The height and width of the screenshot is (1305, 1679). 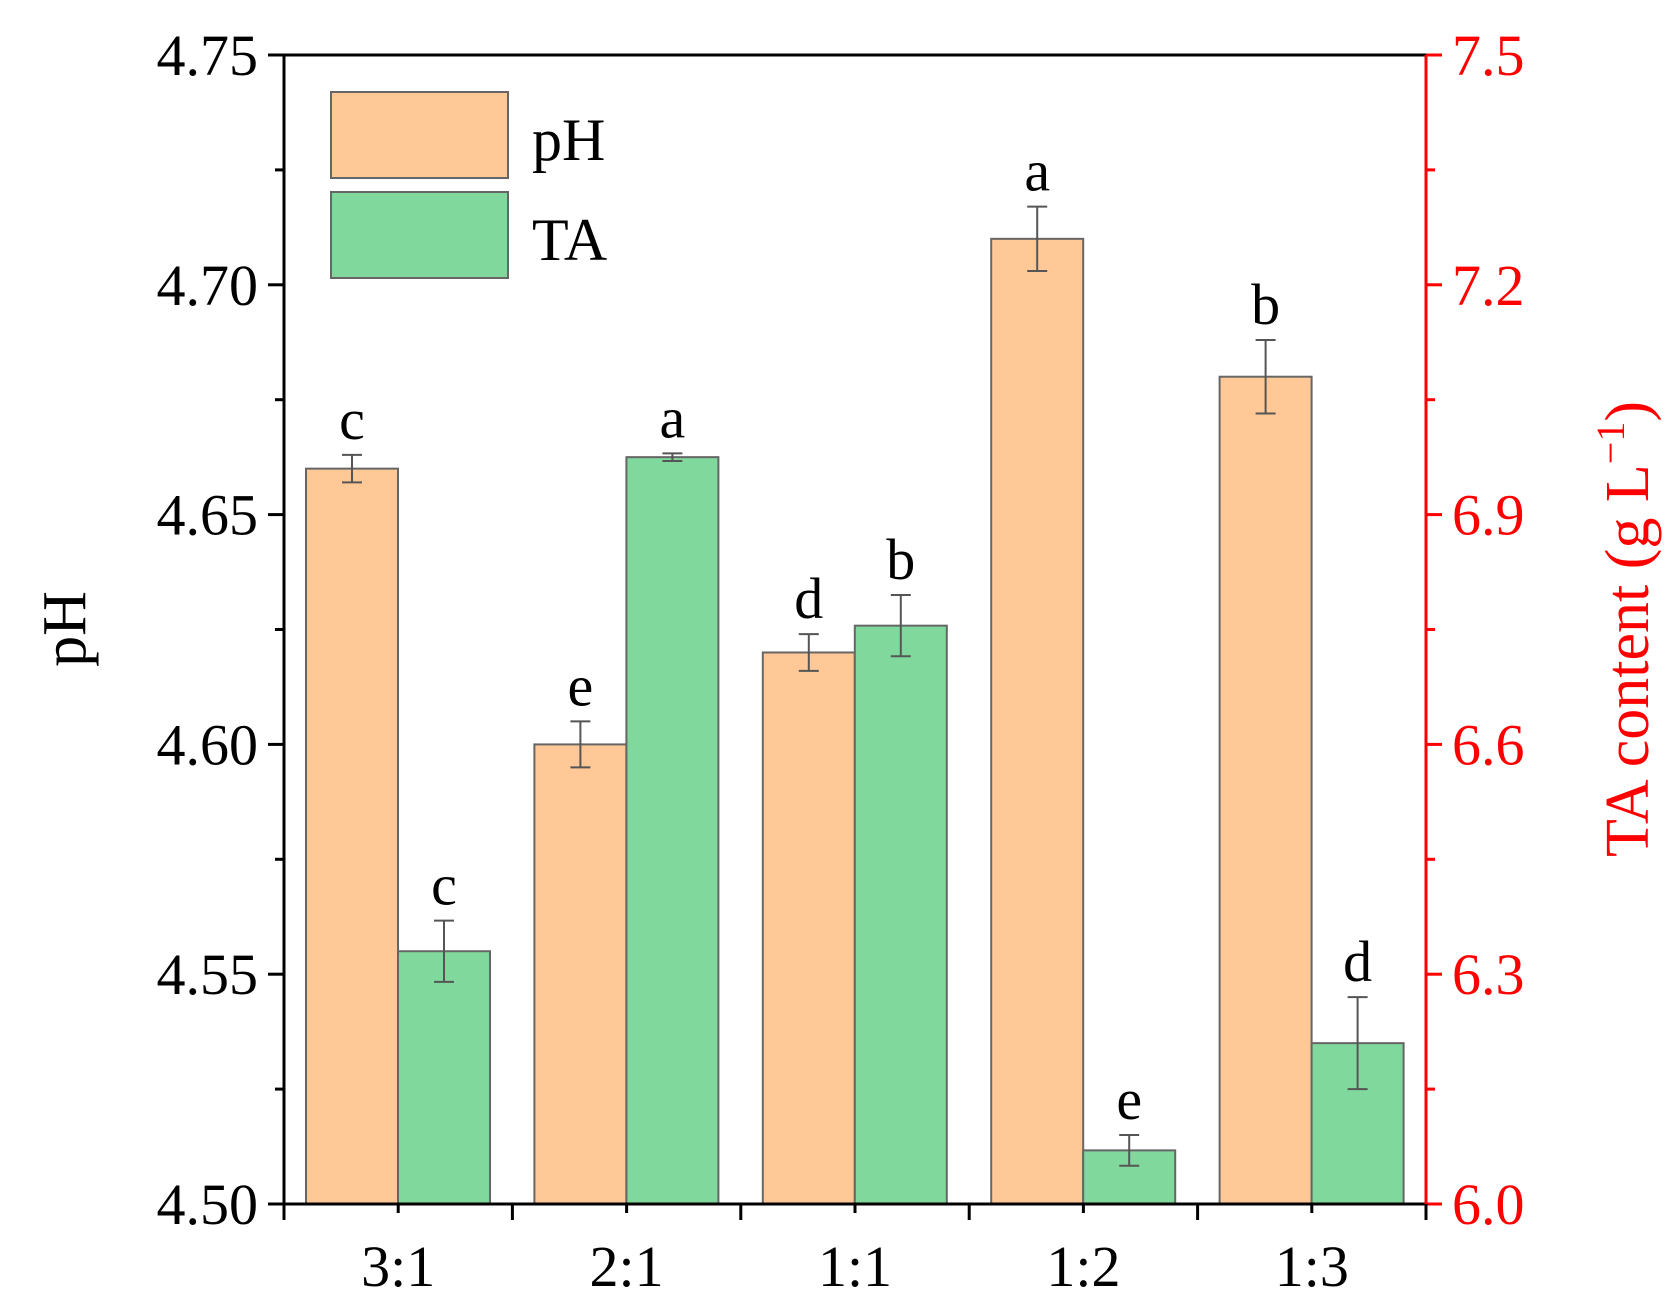 What do you see at coordinates (352, 419) in the screenshot?
I see `significance-label-ph-0: c` at bounding box center [352, 419].